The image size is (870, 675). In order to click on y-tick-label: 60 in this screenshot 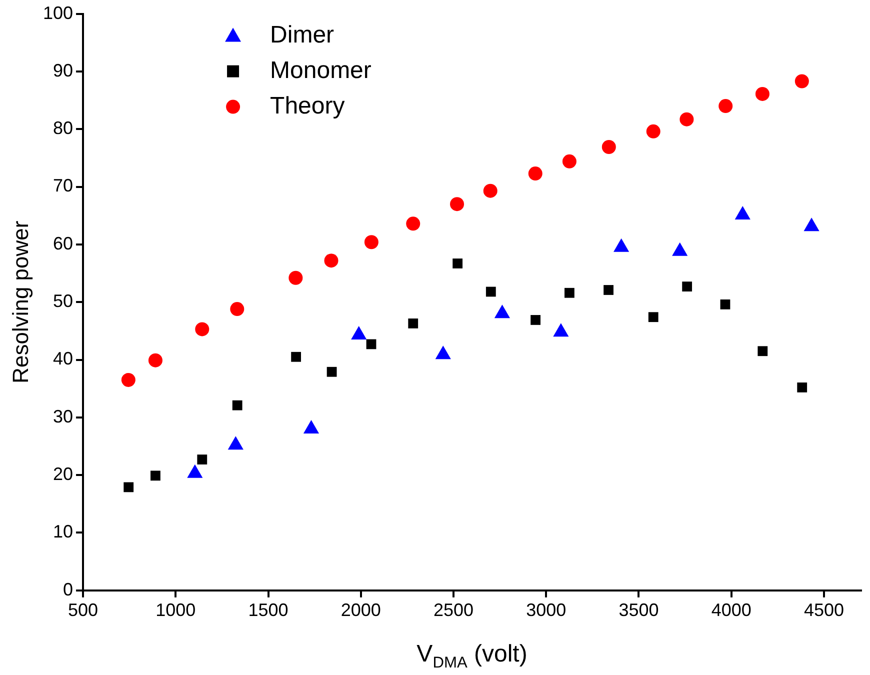, I will do `click(63, 243)`.